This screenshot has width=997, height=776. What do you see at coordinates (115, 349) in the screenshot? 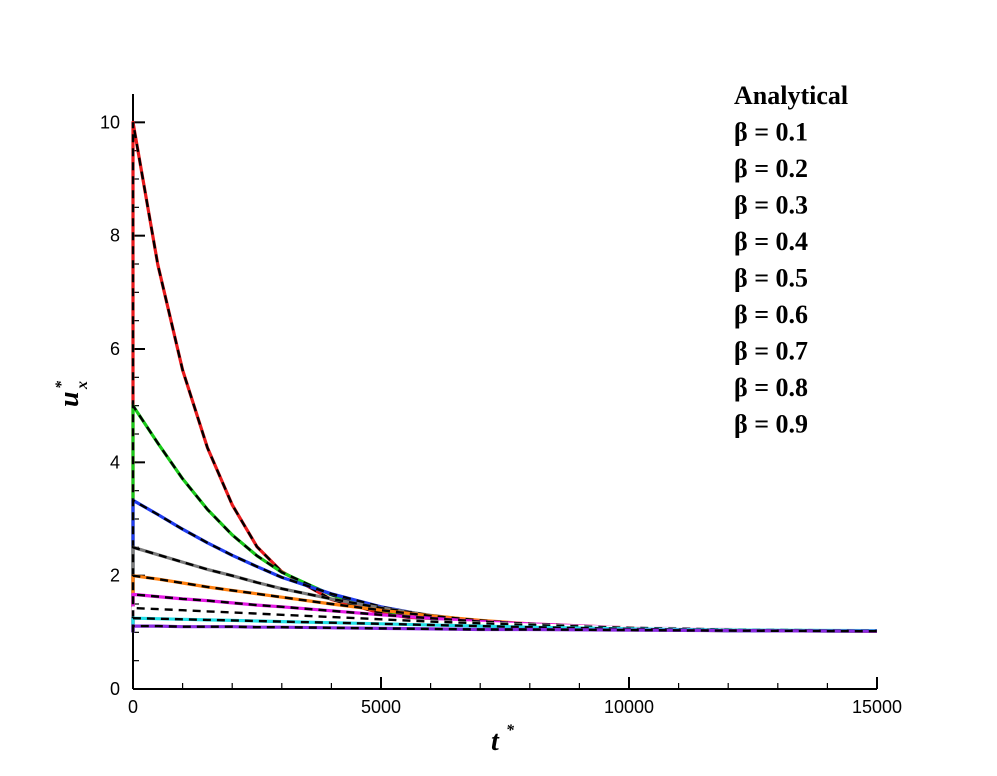
I see `y-tick-label: 6` at bounding box center [115, 349].